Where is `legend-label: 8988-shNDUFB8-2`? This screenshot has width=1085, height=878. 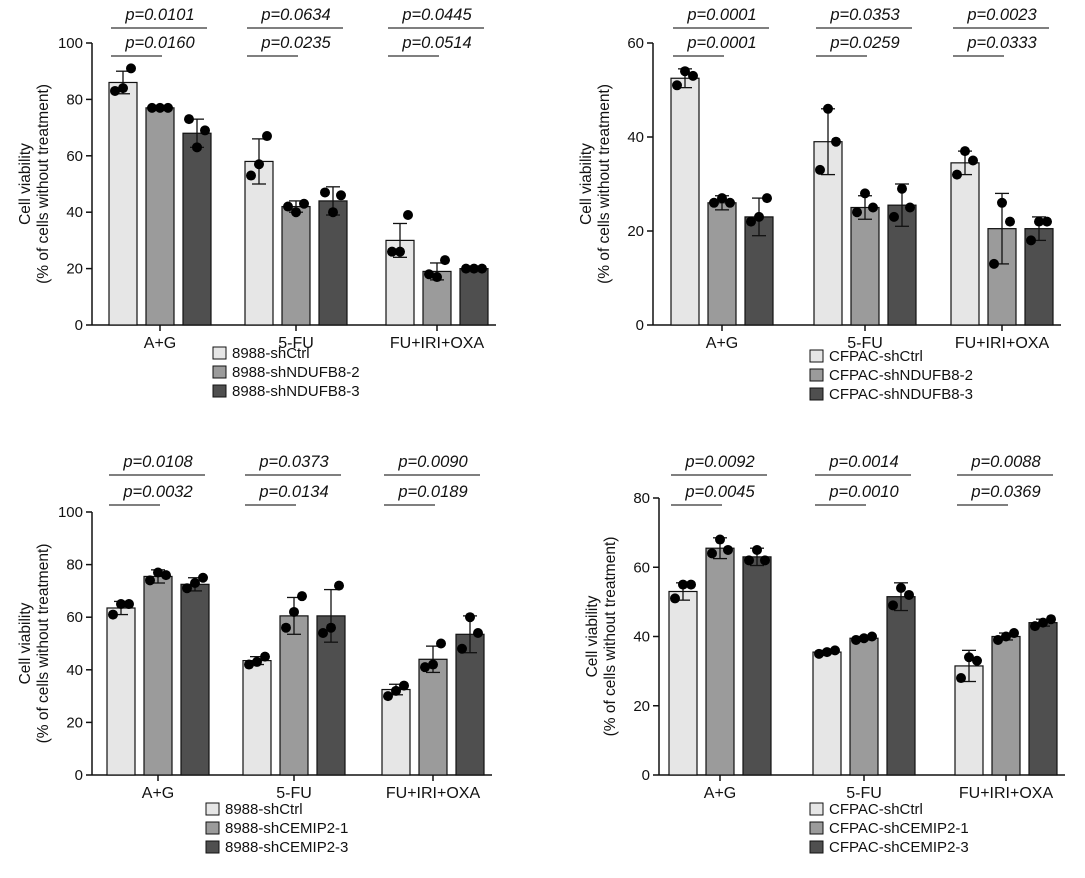 legend-label: 8988-shNDUFB8-2 is located at coordinates (296, 372).